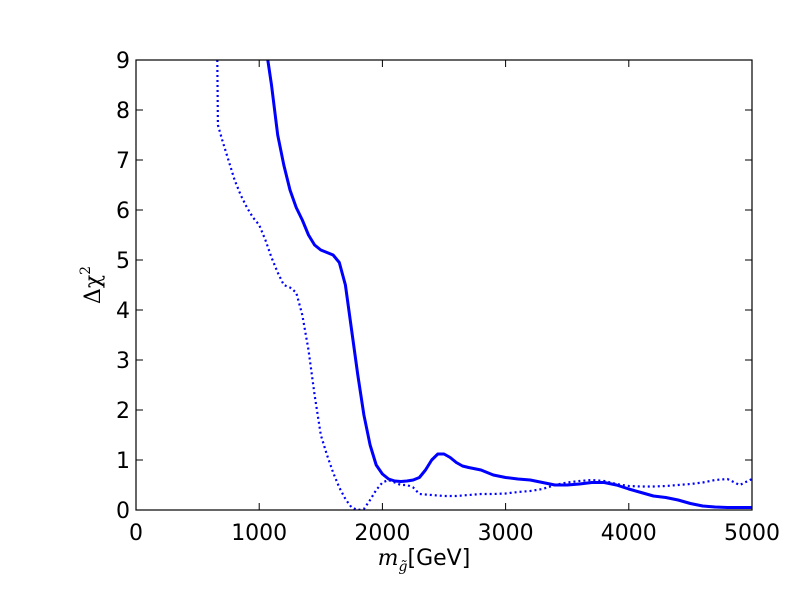 The width and height of the screenshot is (800, 600). What do you see at coordinates (388, 558) in the screenshot?
I see `x-axis-label-var: m` at bounding box center [388, 558].